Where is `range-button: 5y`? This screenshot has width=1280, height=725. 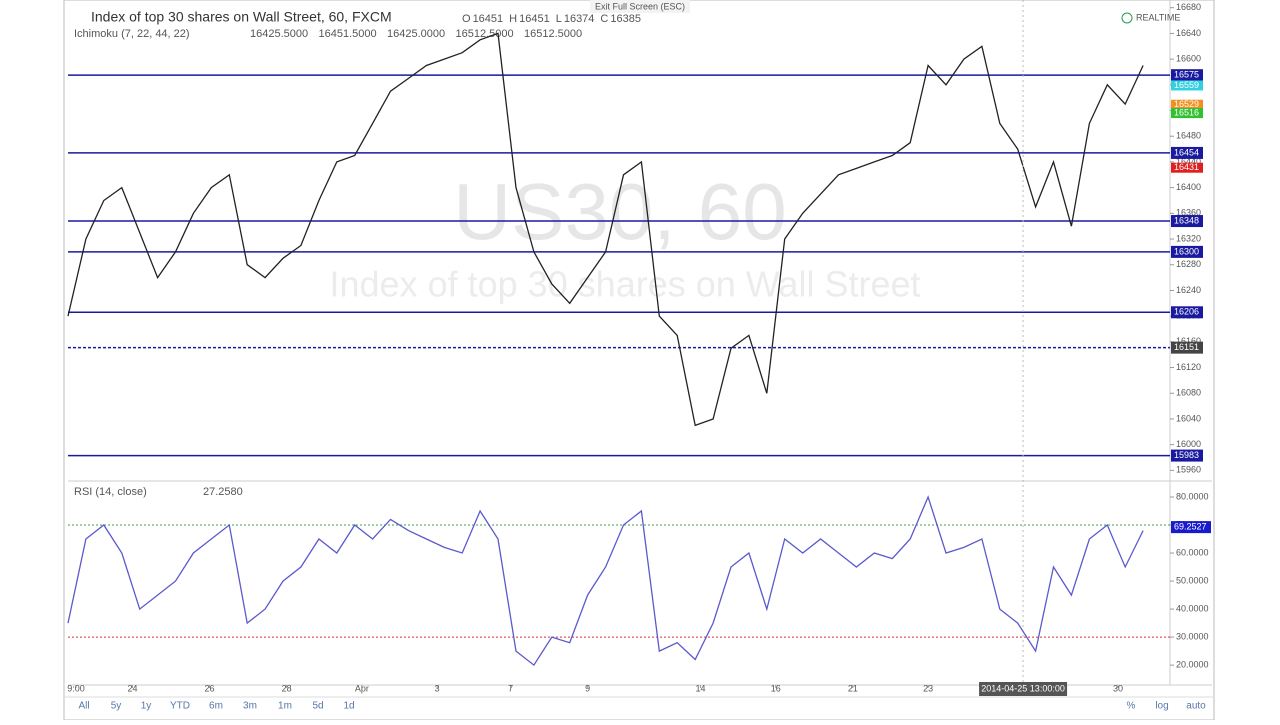
range-button: 5y is located at coordinates (116, 706).